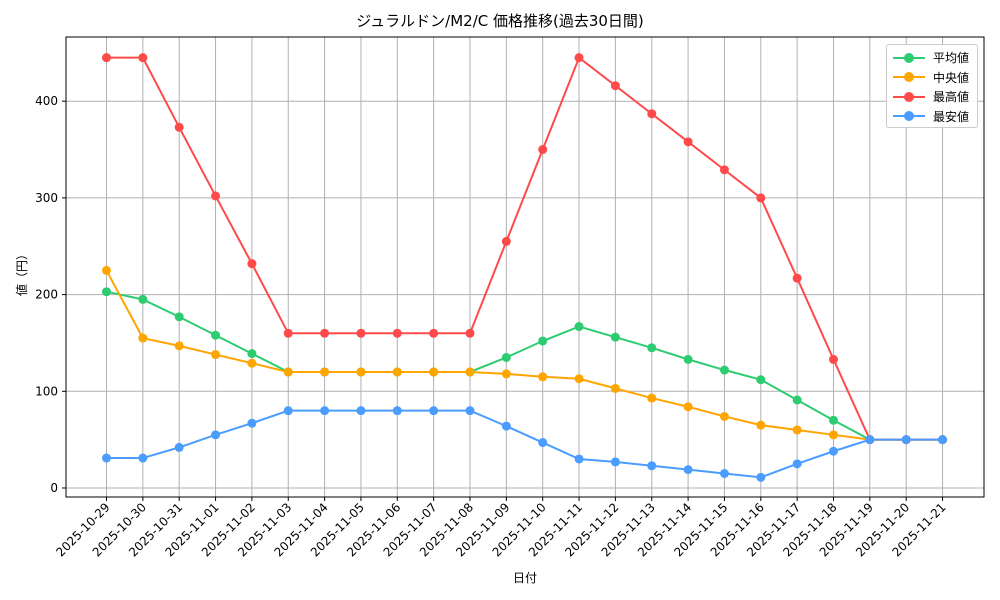 The width and height of the screenshot is (1000, 600). Describe the element at coordinates (932, 97) in the screenshot. I see `legend-item: 最高値` at that location.